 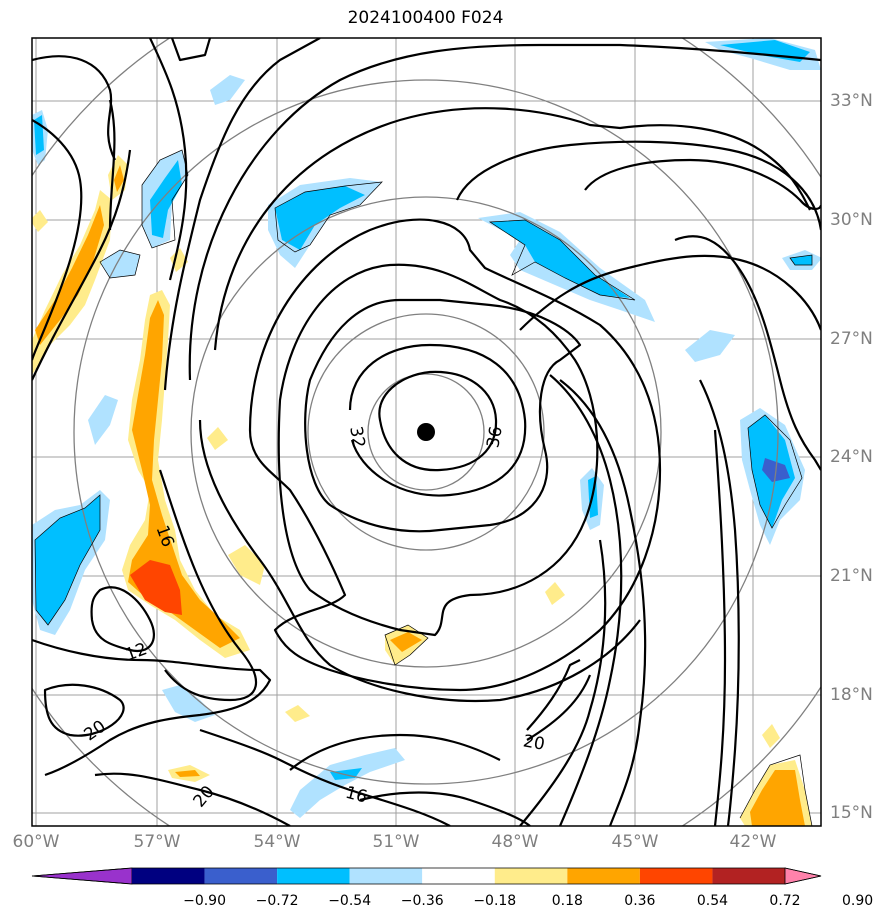 What do you see at coordinates (356, 437) in the screenshot?
I see `contour-label: 32` at bounding box center [356, 437].